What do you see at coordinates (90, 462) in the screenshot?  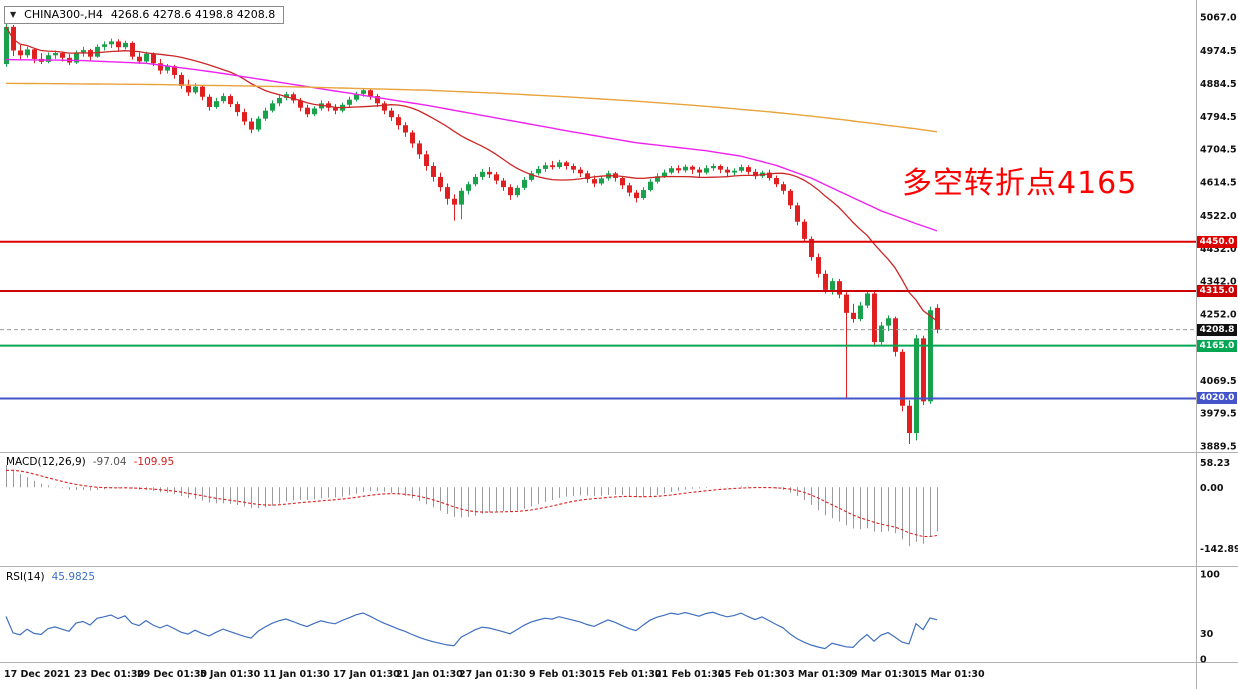 I see `macd-indicator-label: MACD(12,26,9) -97.04 -109.95` at bounding box center [90, 462].